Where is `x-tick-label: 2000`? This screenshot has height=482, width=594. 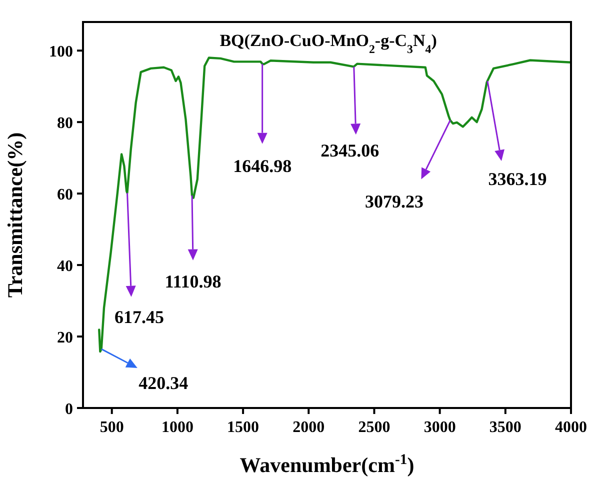 x-tick-label: 2000 is located at coordinates (308, 427).